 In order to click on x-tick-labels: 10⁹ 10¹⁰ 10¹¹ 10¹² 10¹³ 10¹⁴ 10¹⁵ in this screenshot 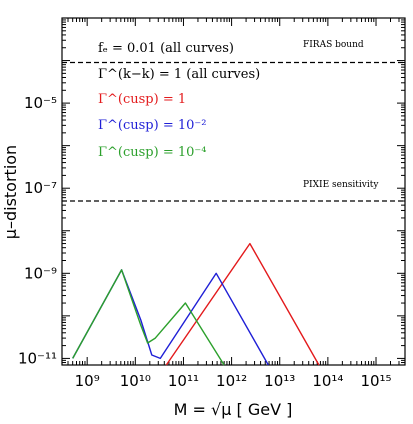, I will do `click(233, 381)`.